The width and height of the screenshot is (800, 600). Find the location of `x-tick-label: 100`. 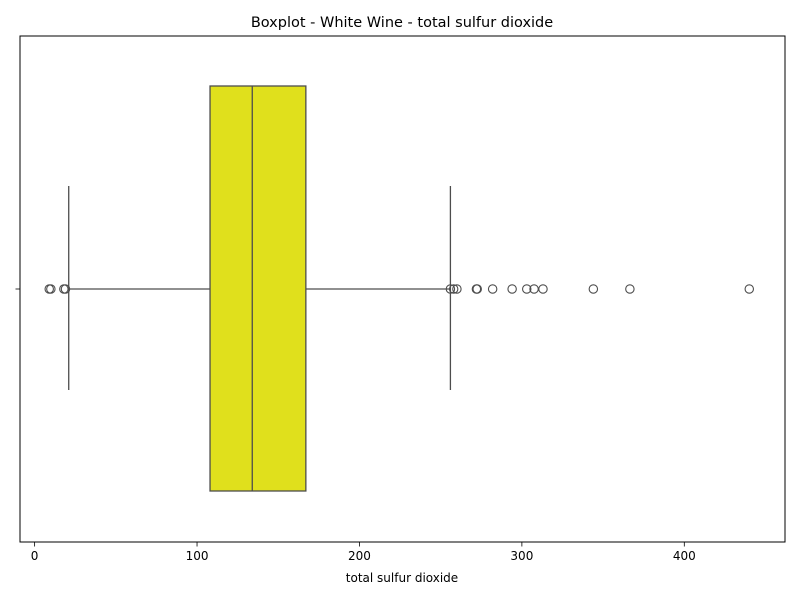

x-tick-label: 100 is located at coordinates (197, 556).